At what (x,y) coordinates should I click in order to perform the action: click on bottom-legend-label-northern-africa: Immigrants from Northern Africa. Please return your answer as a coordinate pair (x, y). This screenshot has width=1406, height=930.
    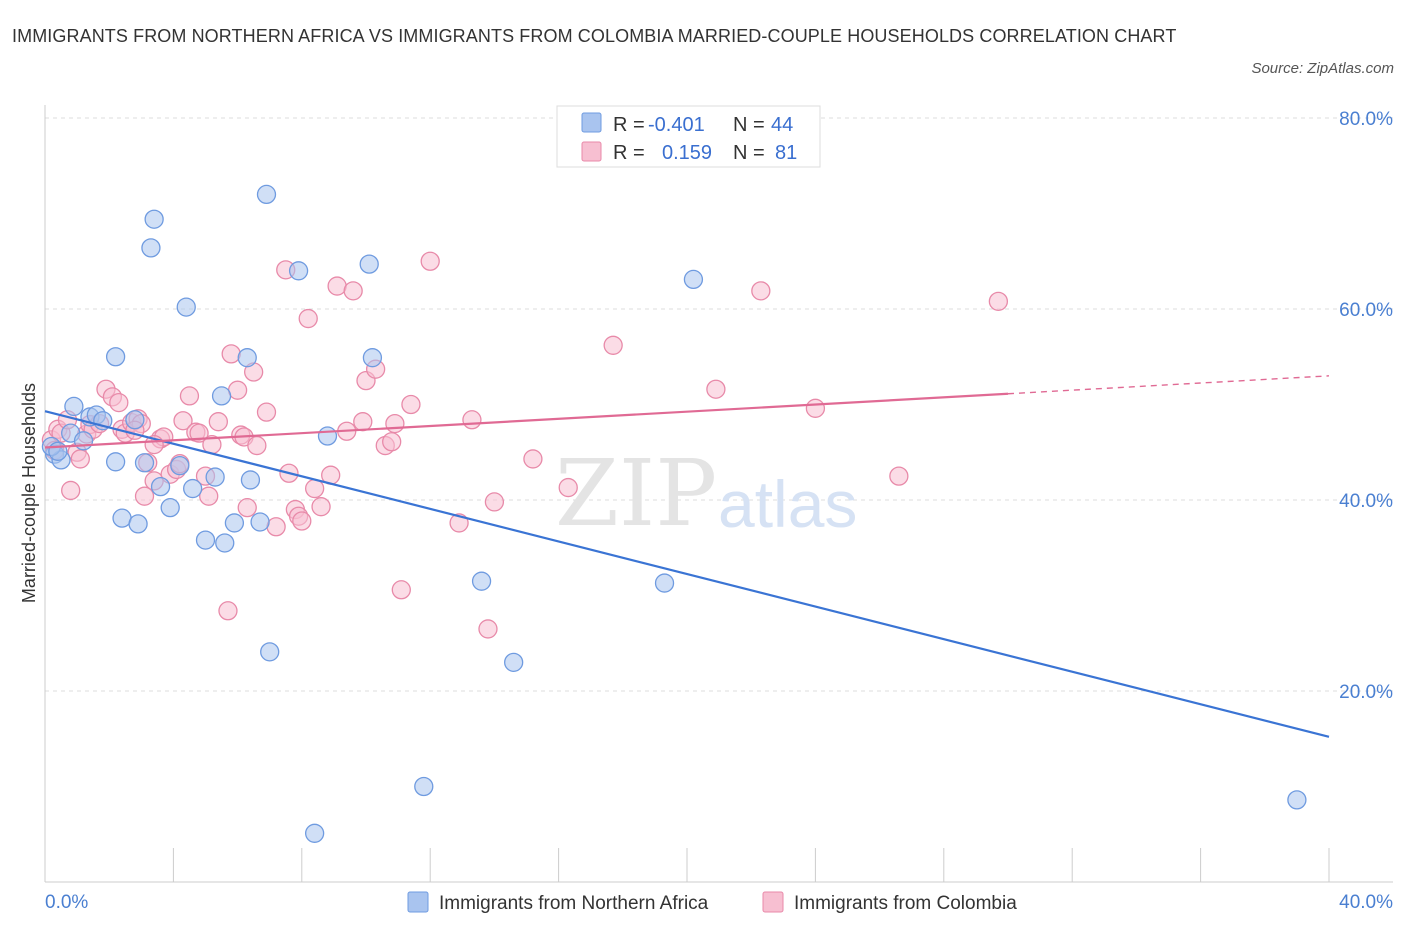
    Looking at the image, I should click on (574, 903).